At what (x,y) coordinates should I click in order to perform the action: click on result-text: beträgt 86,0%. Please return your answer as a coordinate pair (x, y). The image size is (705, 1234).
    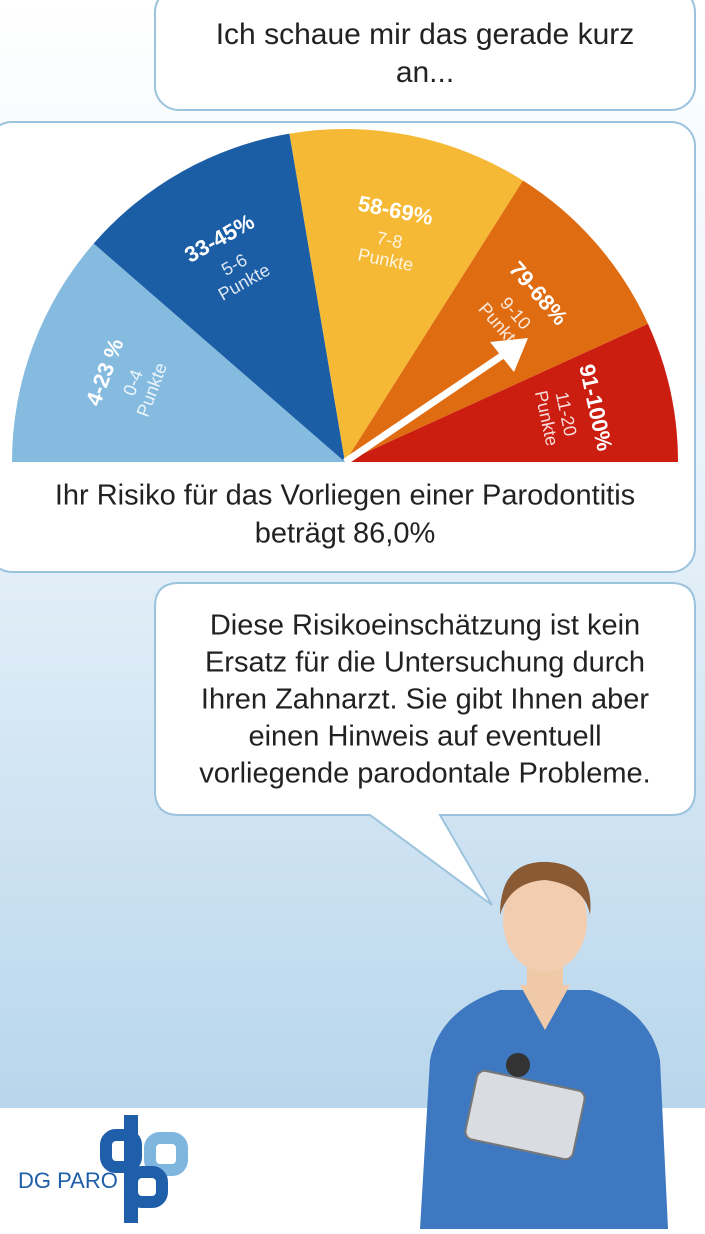
    Looking at the image, I should click on (345, 534).